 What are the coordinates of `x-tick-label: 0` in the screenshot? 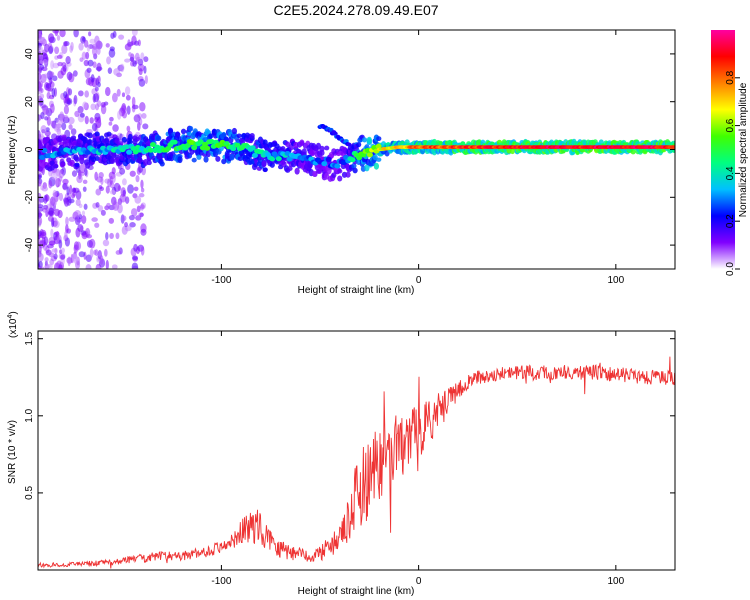 It's located at (419, 581).